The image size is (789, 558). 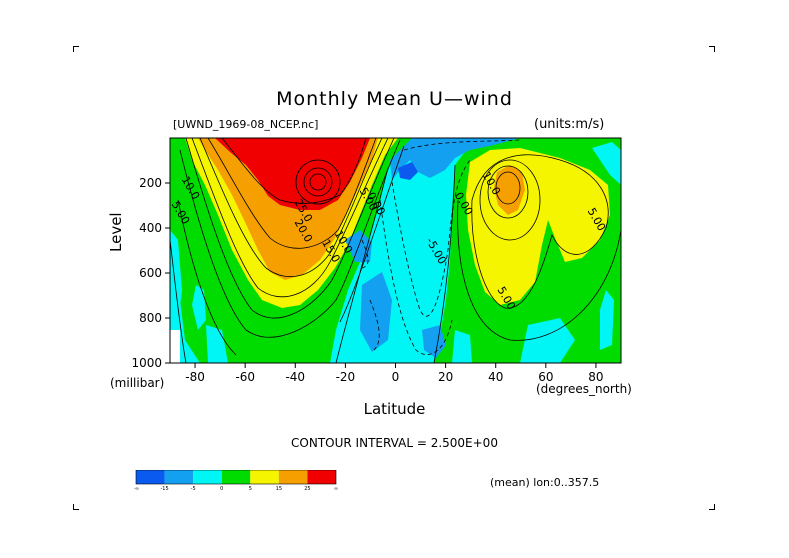 What do you see at coordinates (279, 488) in the screenshot?
I see `colorbar-tick-label: 15` at bounding box center [279, 488].